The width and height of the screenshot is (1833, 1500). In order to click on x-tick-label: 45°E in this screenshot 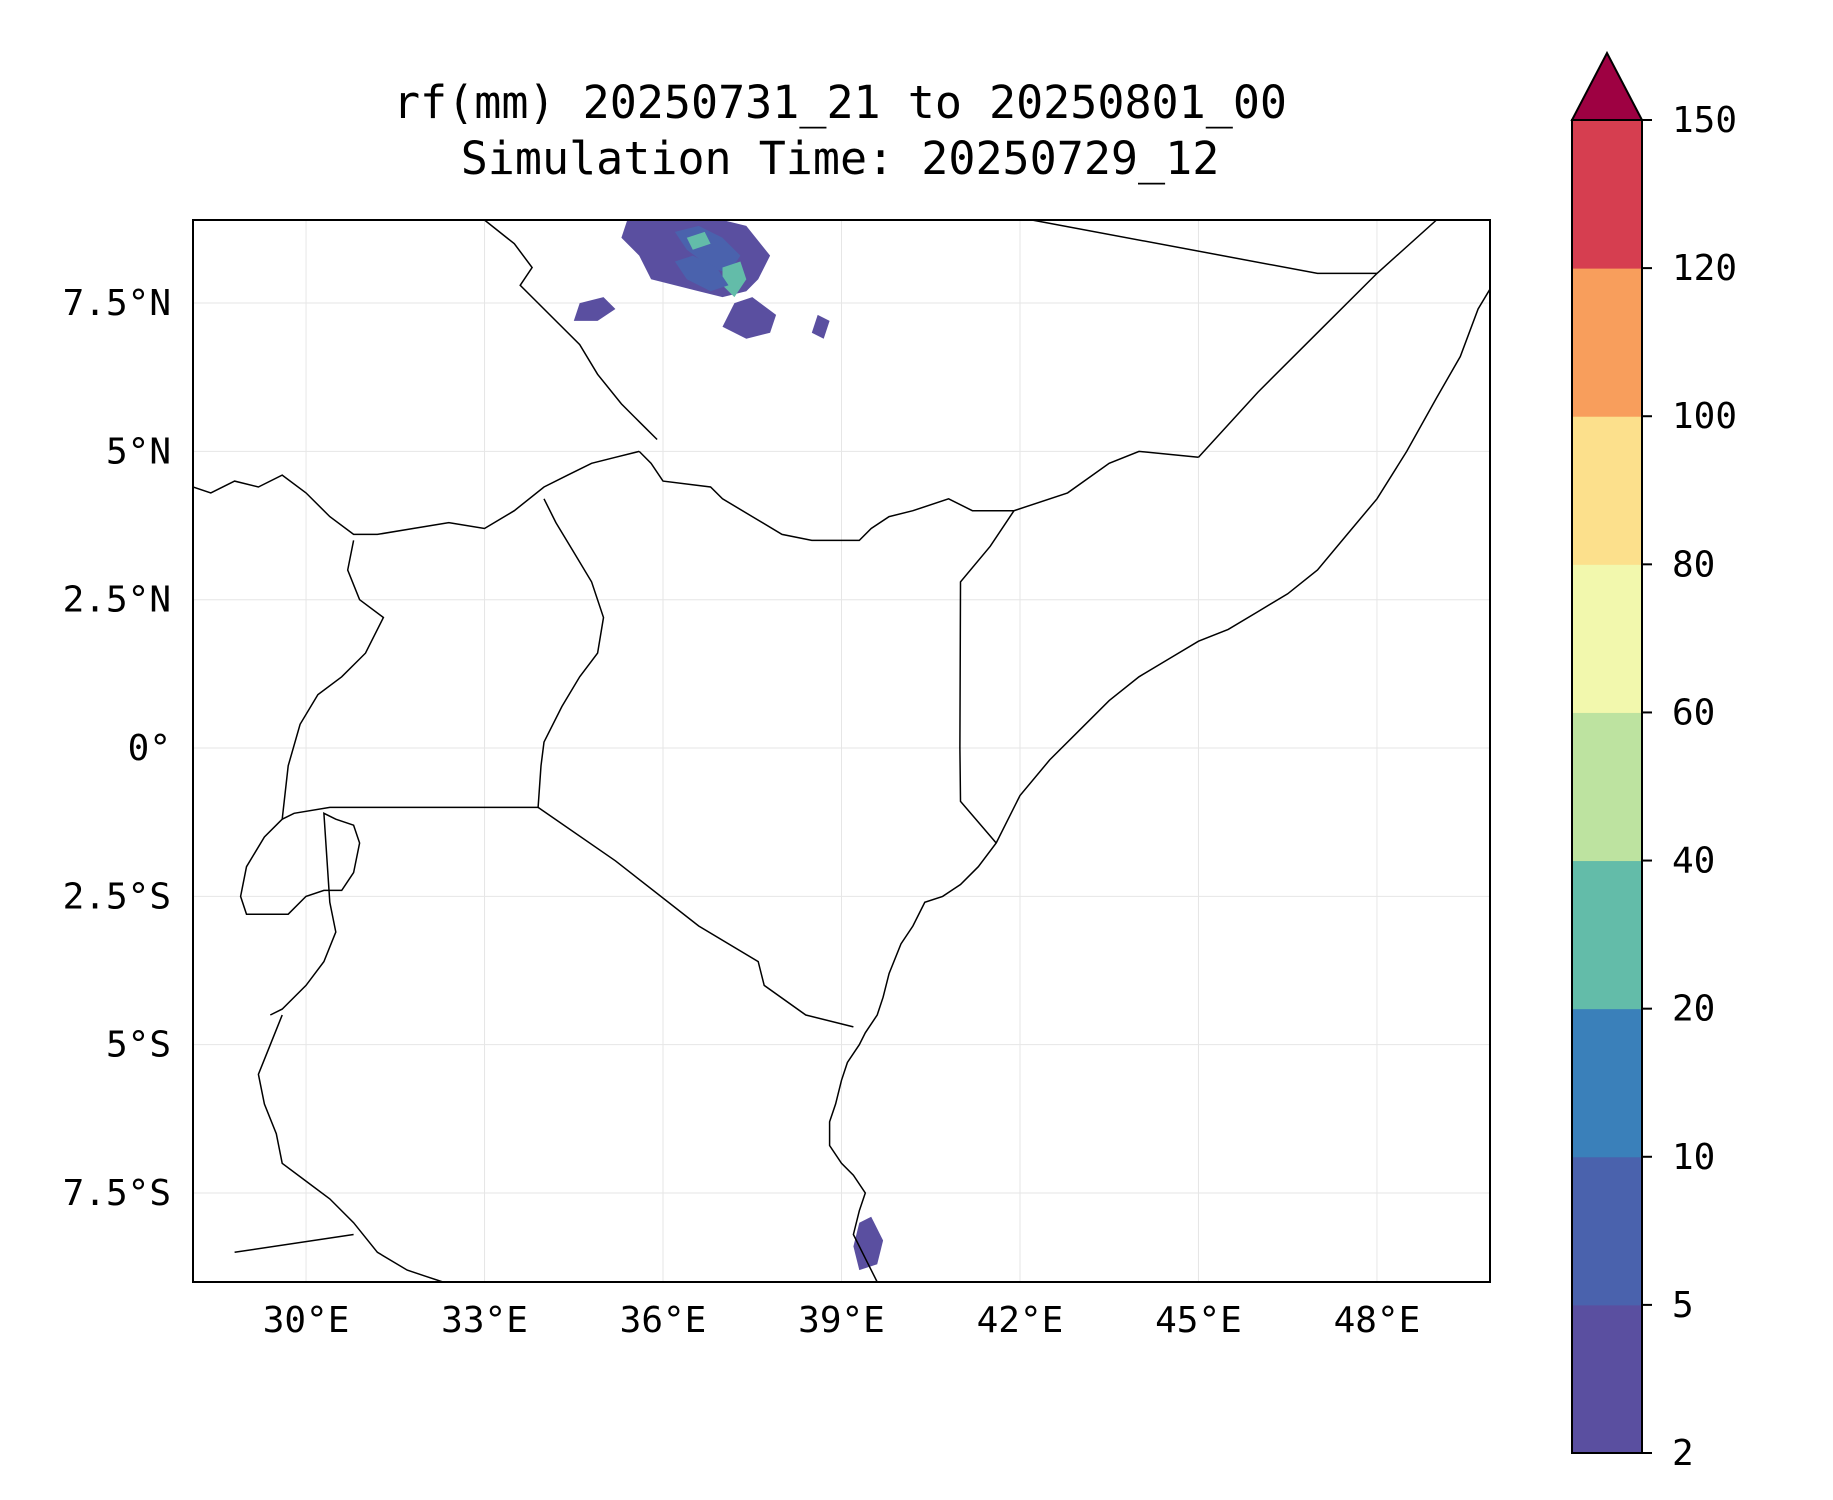, I will do `click(1198, 1320)`.